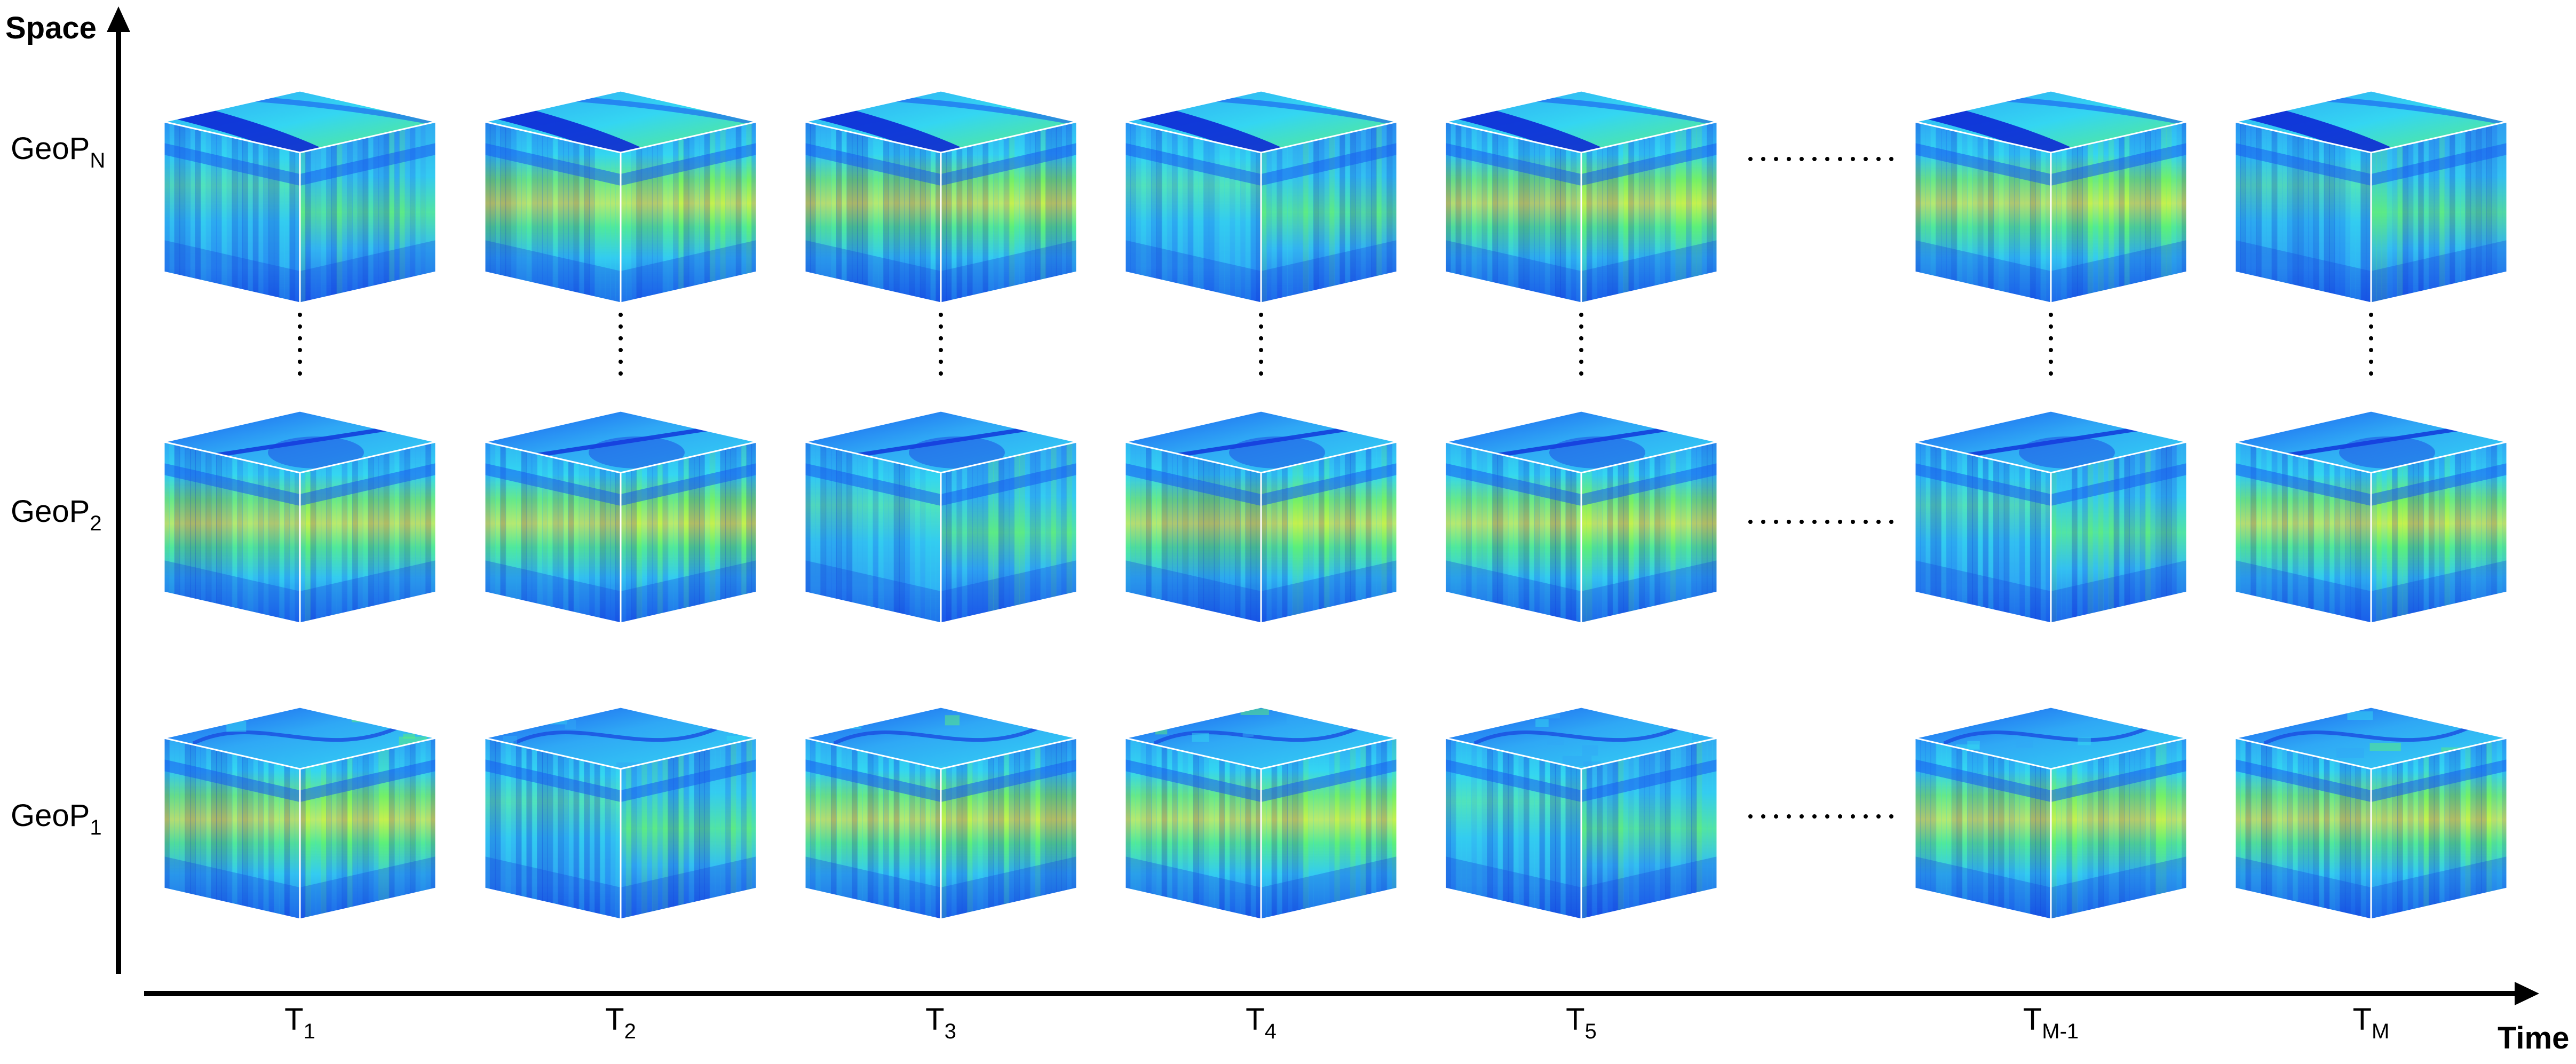 This screenshot has width=2576, height=1064. I want to click on data-cube-r1-c7, so click(2371, 197).